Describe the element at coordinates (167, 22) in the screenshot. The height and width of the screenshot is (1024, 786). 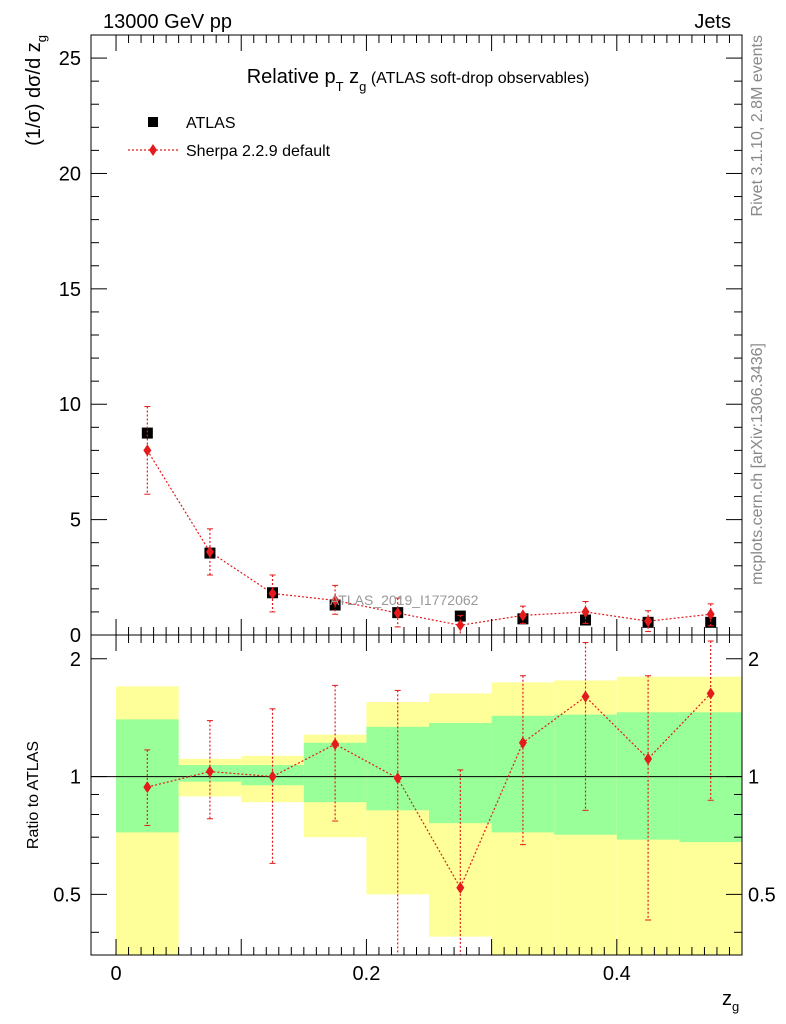
I see `energy-label: 13000 GeV pp` at that location.